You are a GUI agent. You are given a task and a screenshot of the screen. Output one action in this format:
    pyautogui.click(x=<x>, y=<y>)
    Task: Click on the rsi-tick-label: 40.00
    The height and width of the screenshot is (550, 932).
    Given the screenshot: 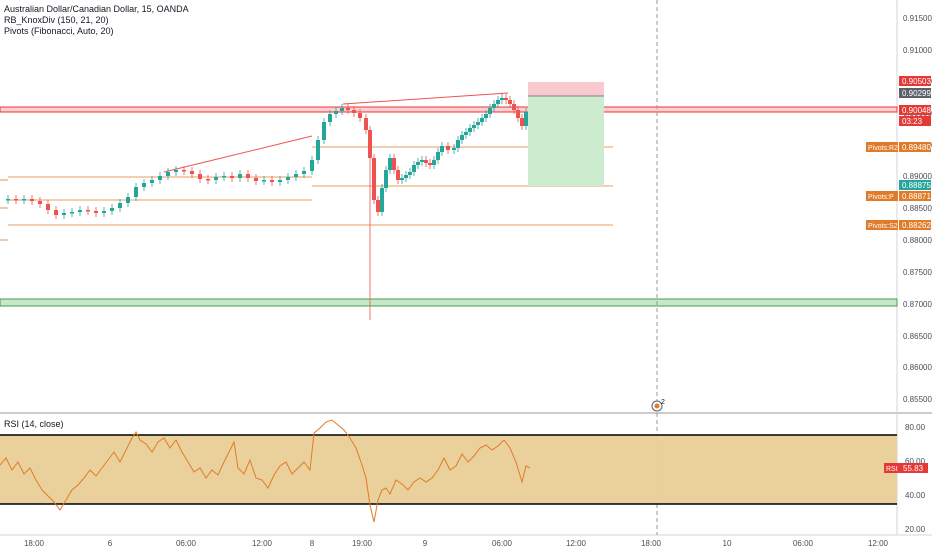 What is the action you would take?
    pyautogui.click(x=915, y=495)
    